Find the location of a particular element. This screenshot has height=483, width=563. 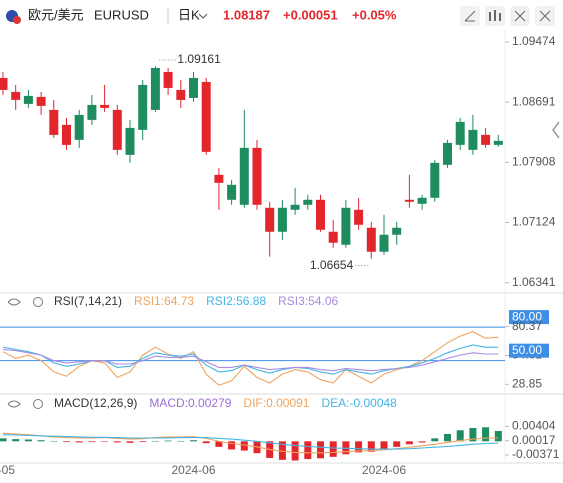

y-tick-label: 1.08691 is located at coordinates (534, 101).